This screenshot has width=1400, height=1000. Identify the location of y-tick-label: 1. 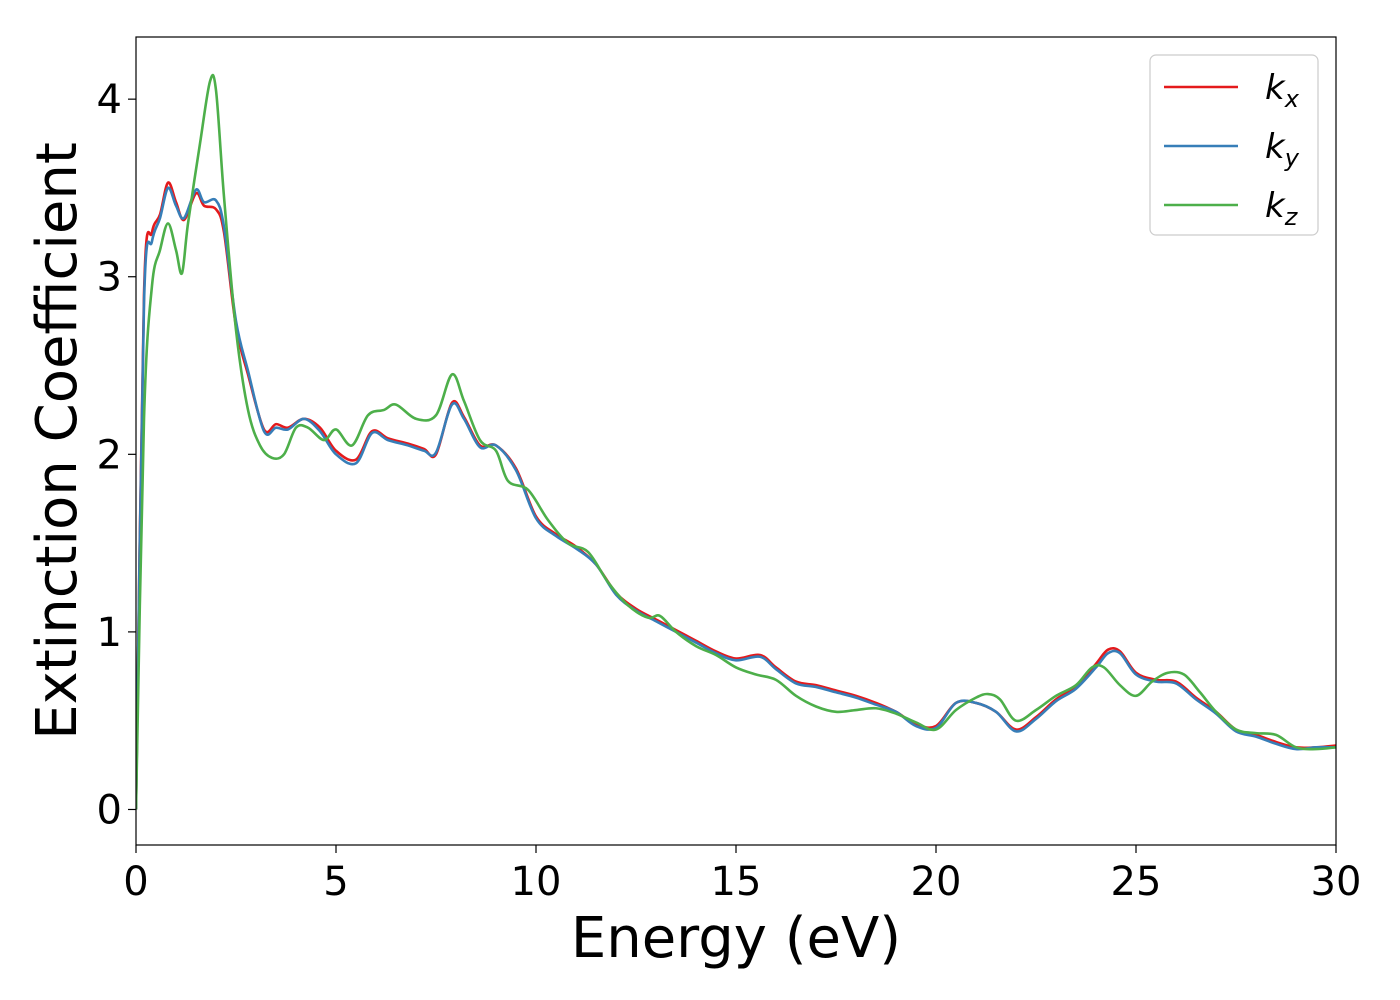
(109, 633).